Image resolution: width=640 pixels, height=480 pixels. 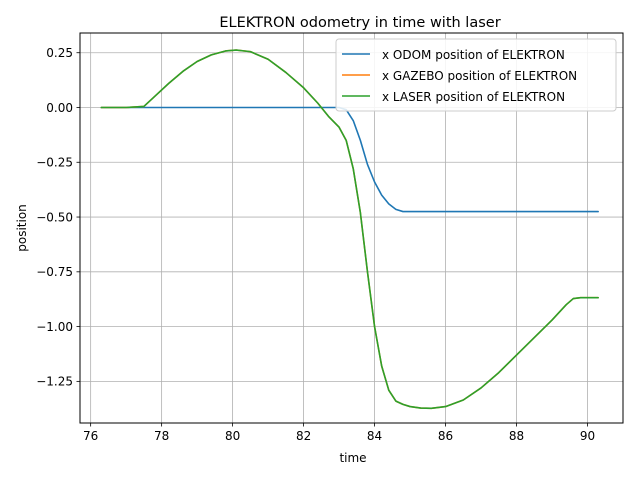 What do you see at coordinates (161, 436) in the screenshot?
I see `x-tick-label: 78` at bounding box center [161, 436].